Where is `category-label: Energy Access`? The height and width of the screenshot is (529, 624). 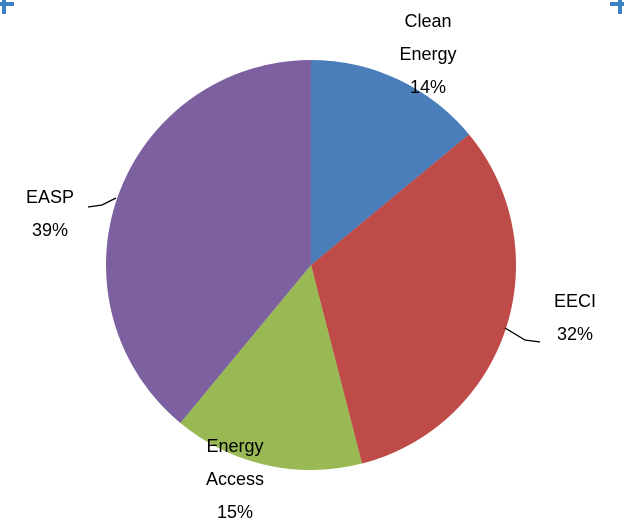 category-label: Energy Access is located at coordinates (235, 462).